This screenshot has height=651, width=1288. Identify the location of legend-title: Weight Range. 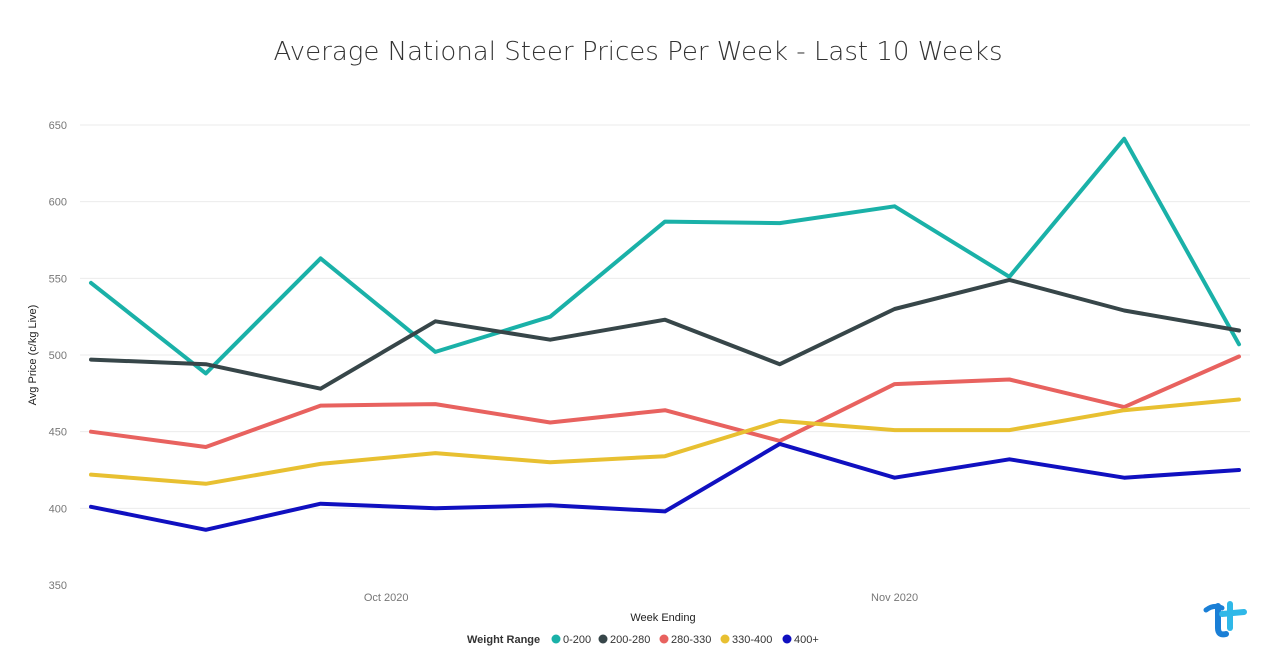
(503, 640).